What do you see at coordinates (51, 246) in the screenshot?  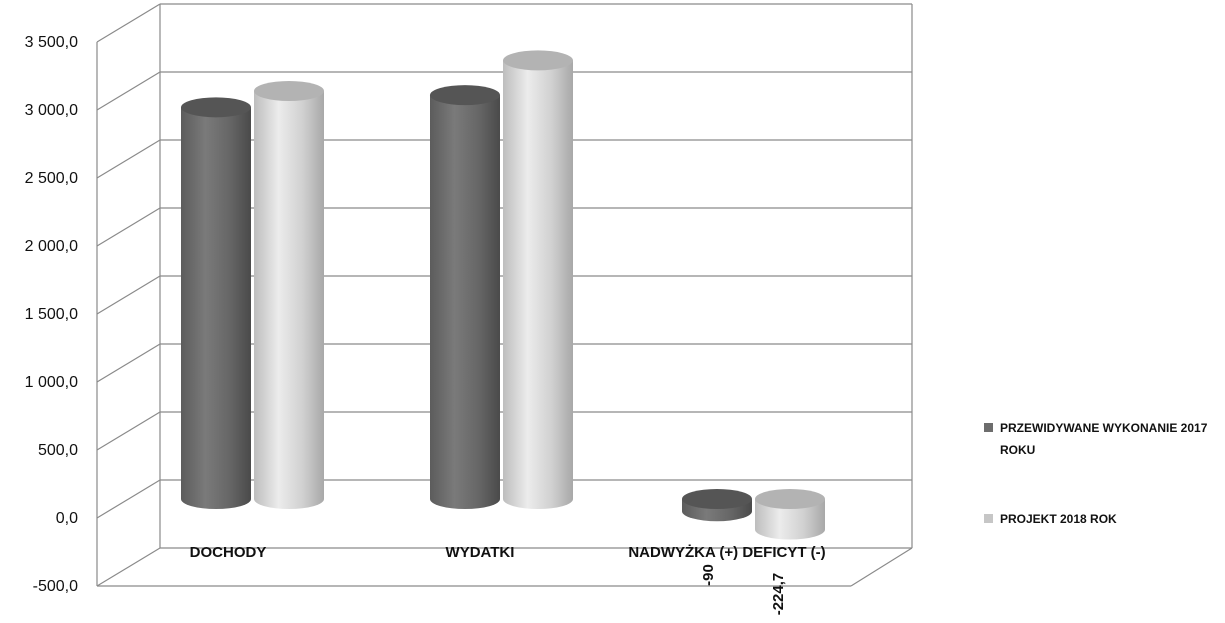 I see `y-tick-label: 2 000,0` at bounding box center [51, 246].